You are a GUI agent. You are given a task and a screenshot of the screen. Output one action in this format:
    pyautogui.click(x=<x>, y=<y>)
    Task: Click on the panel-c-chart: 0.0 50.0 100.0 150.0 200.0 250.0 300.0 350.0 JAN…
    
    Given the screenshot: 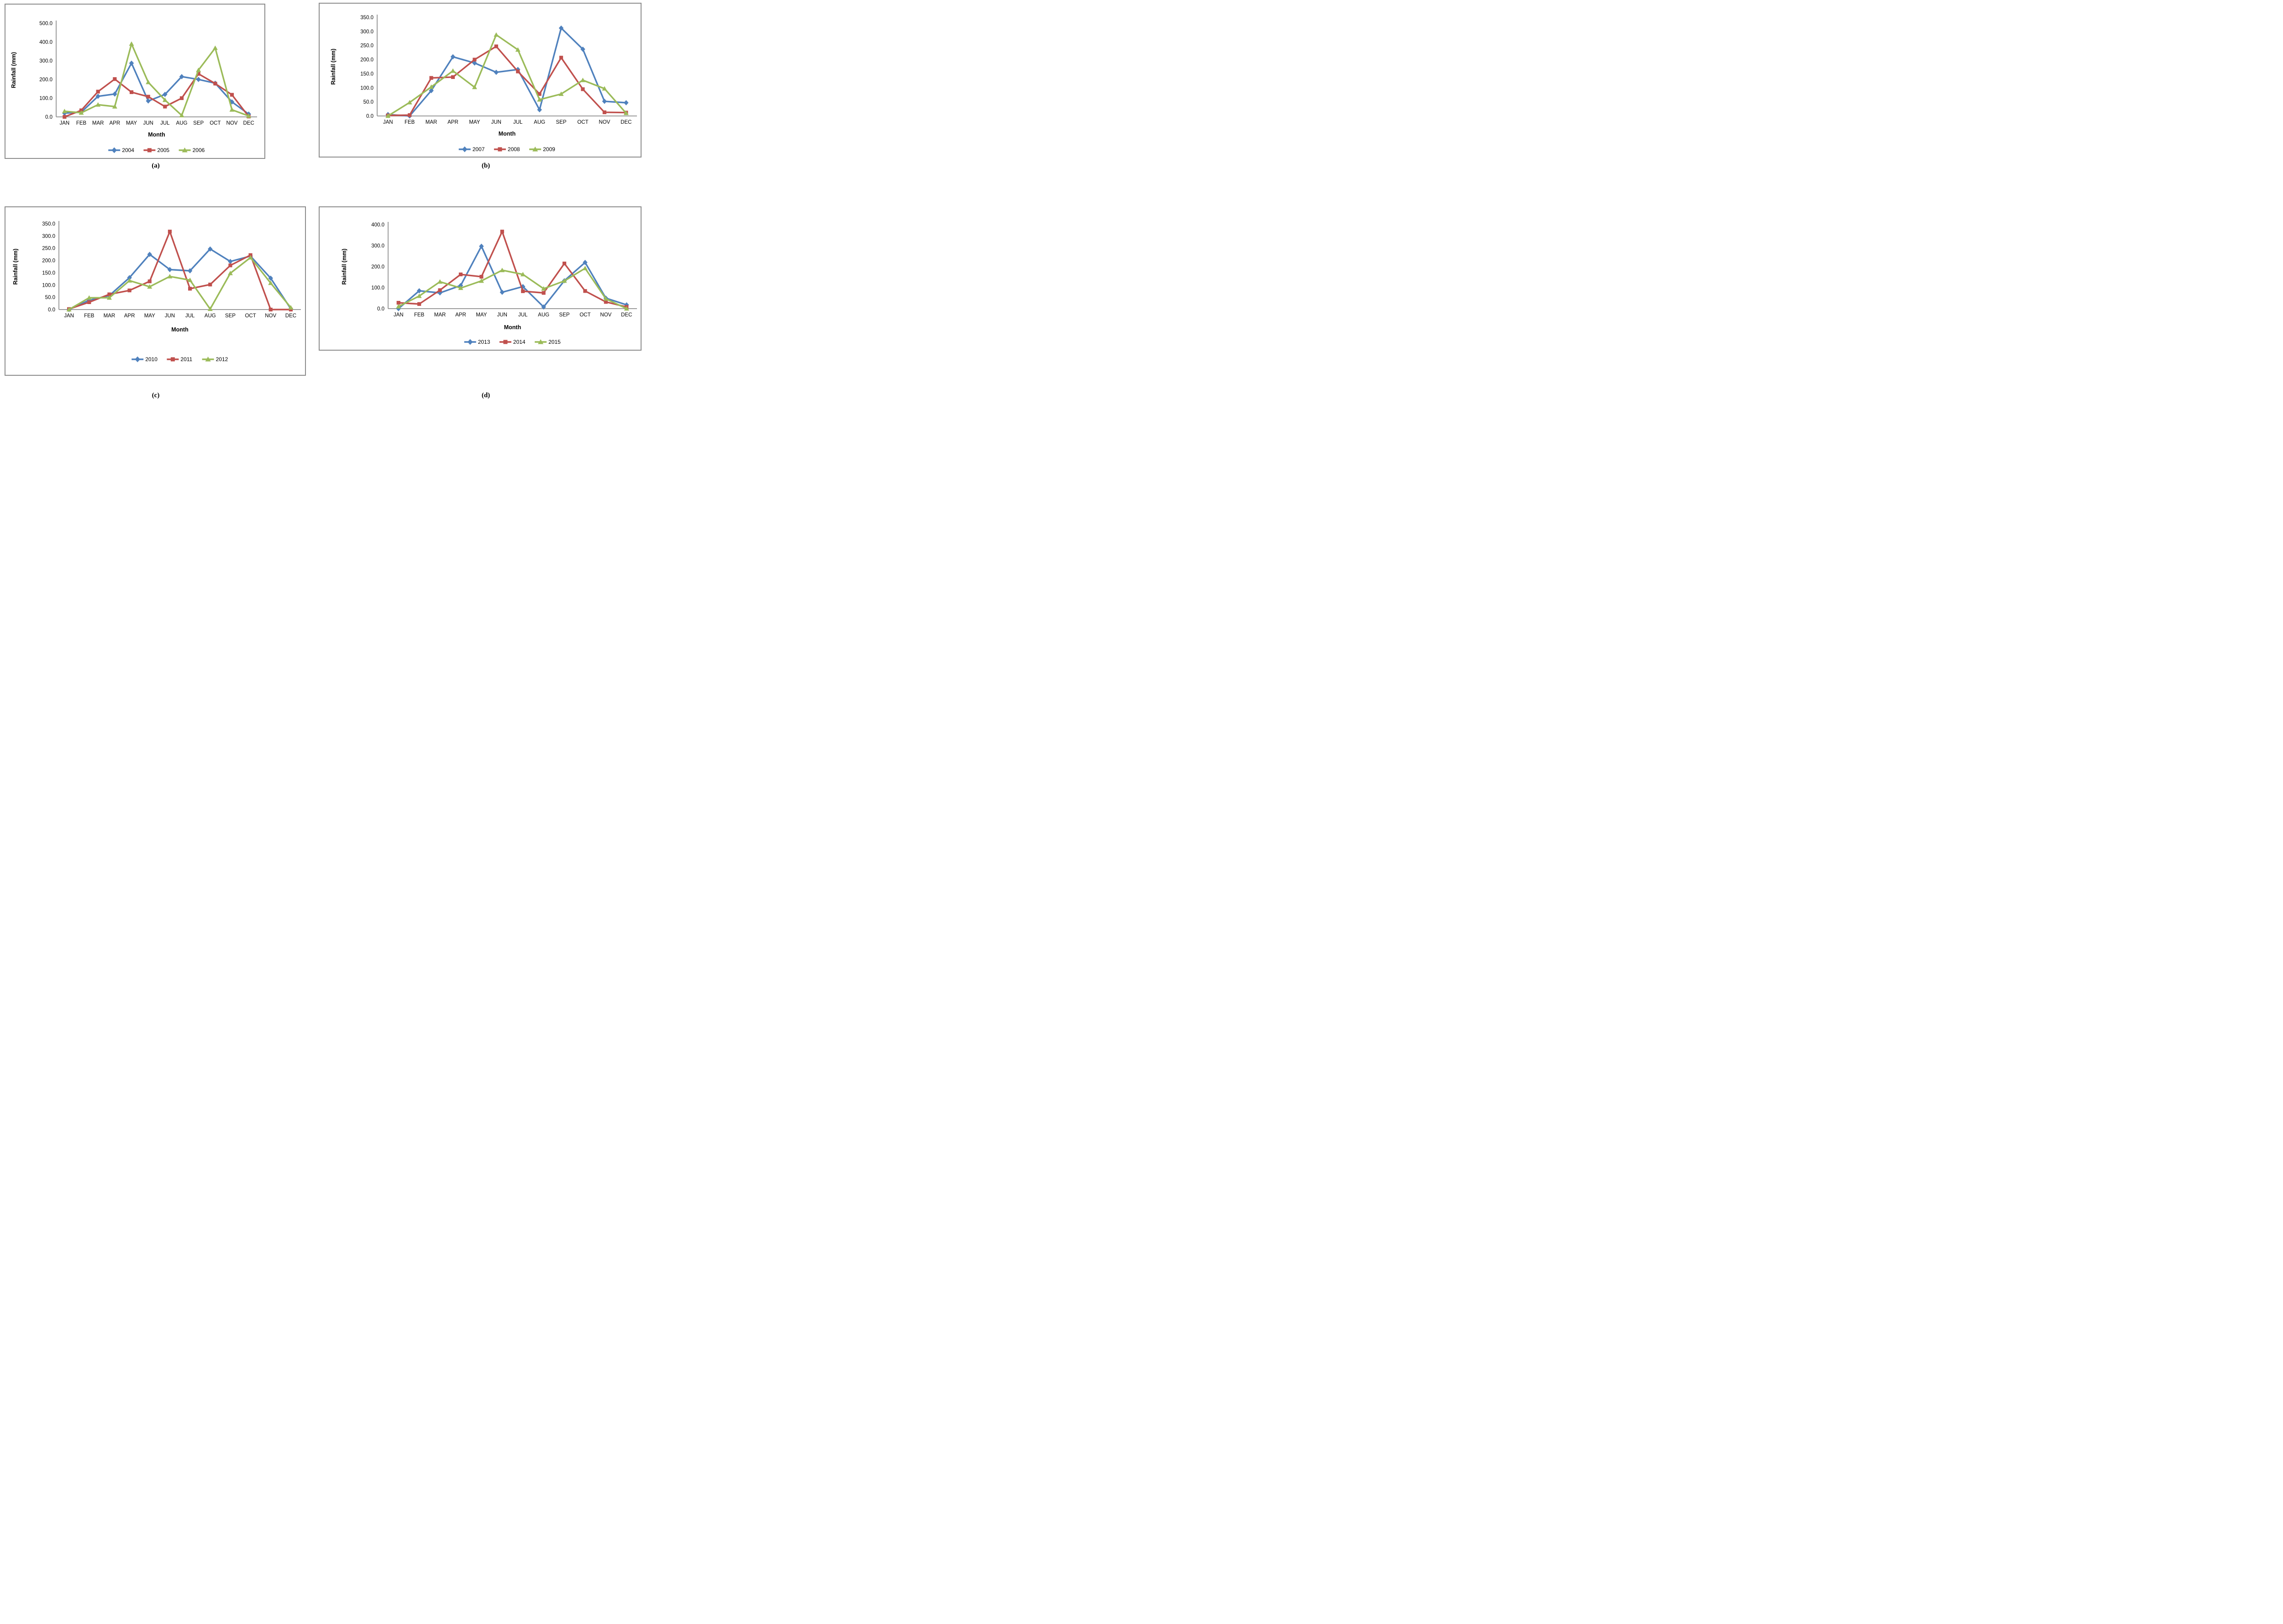 What is the action you would take?
    pyautogui.click(x=155, y=291)
    